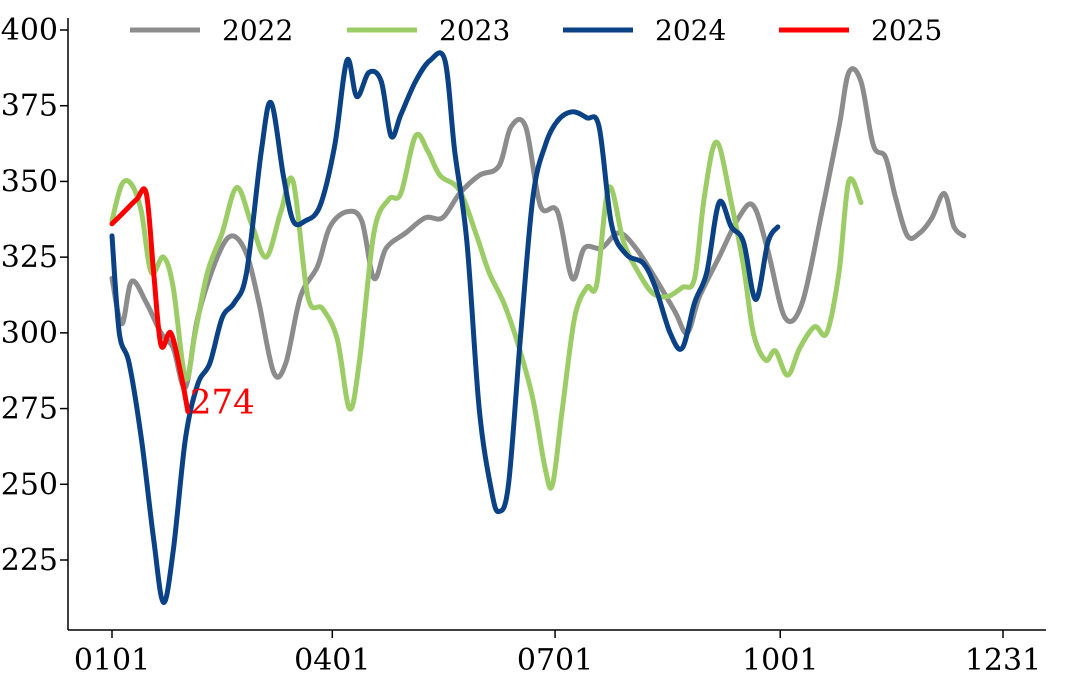 This screenshot has height=675, width=1080. I want to click on y-tick-label: 225, so click(29, 560).